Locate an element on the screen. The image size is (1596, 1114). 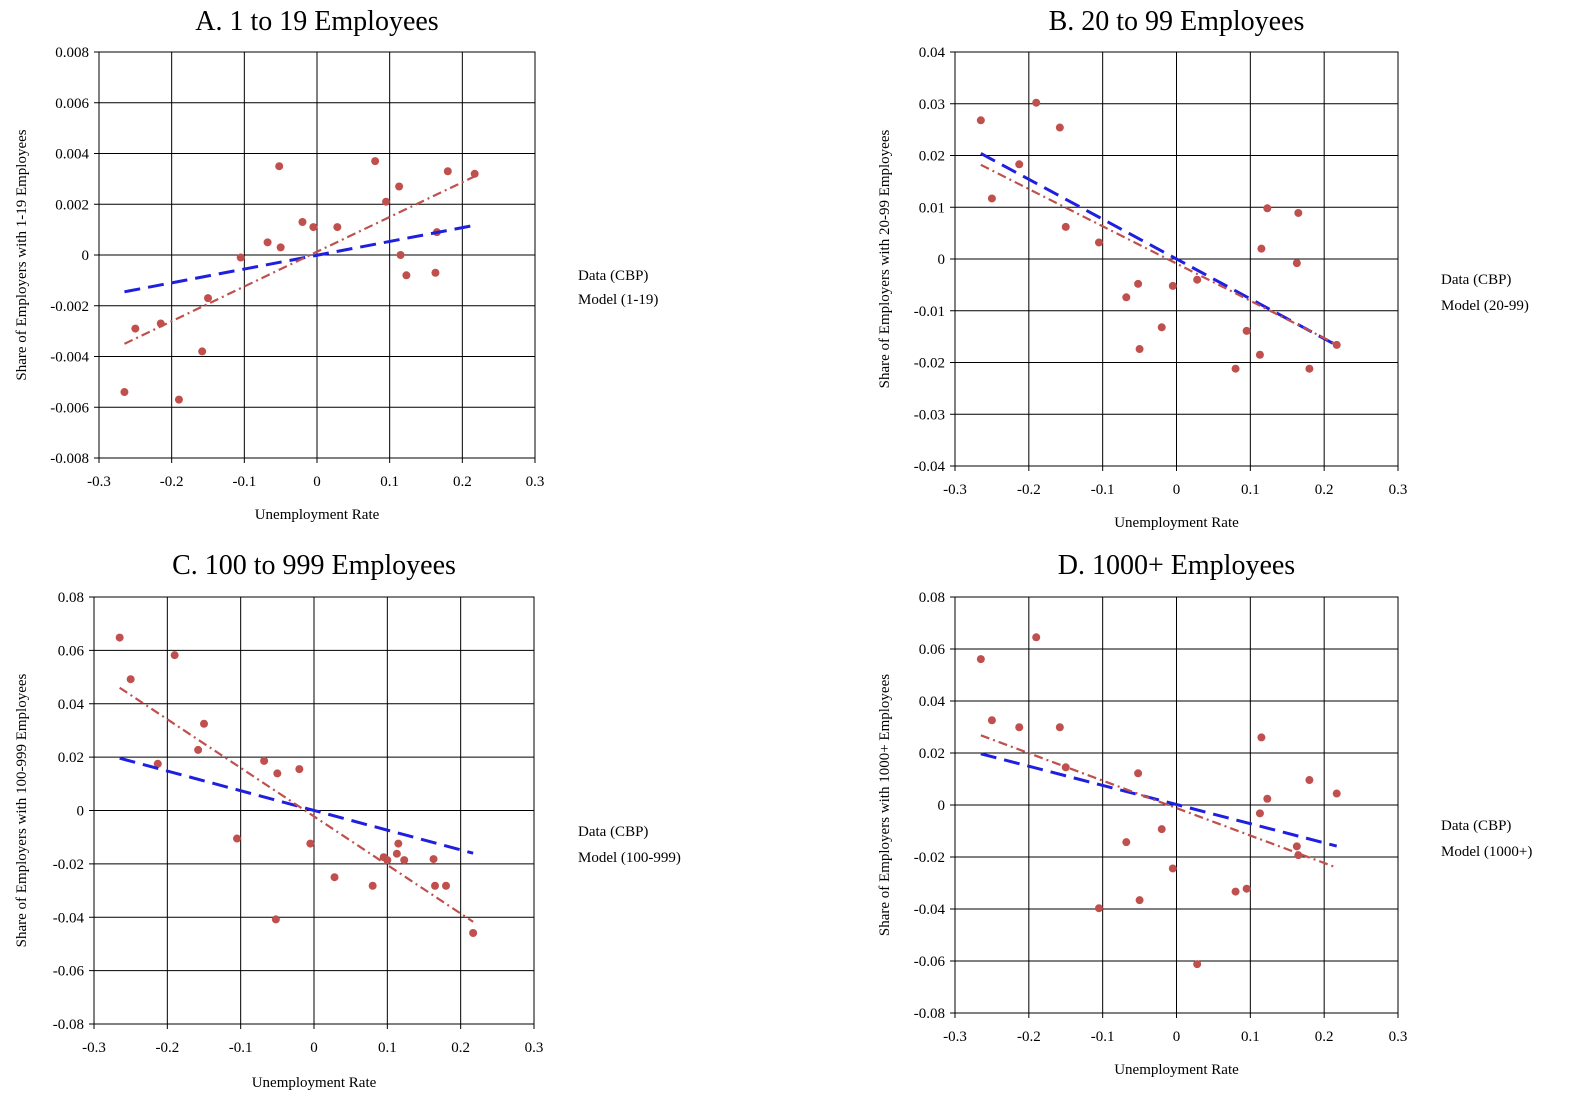
x-tick-label: 0.2 is located at coordinates (1324, 490).